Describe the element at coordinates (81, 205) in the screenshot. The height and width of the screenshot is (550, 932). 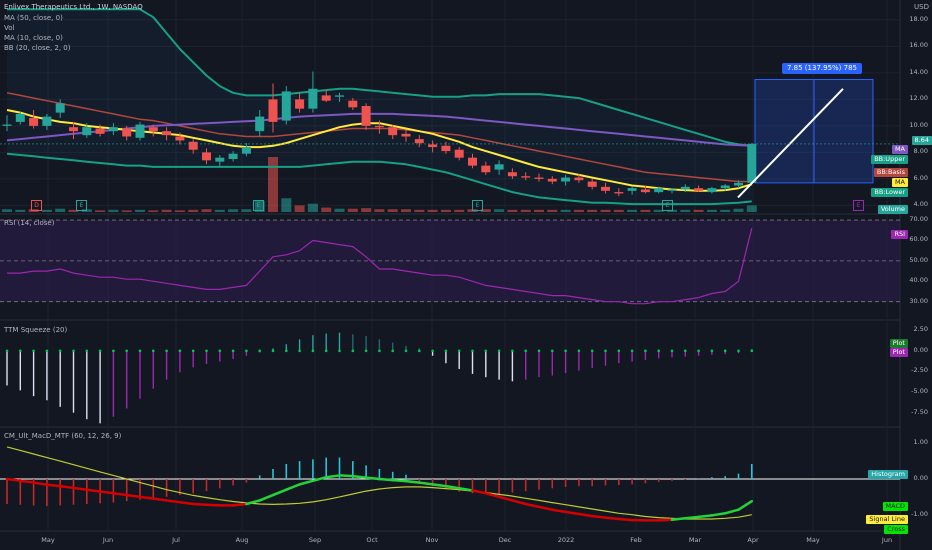
I see `earnings-marker-1: E` at that location.